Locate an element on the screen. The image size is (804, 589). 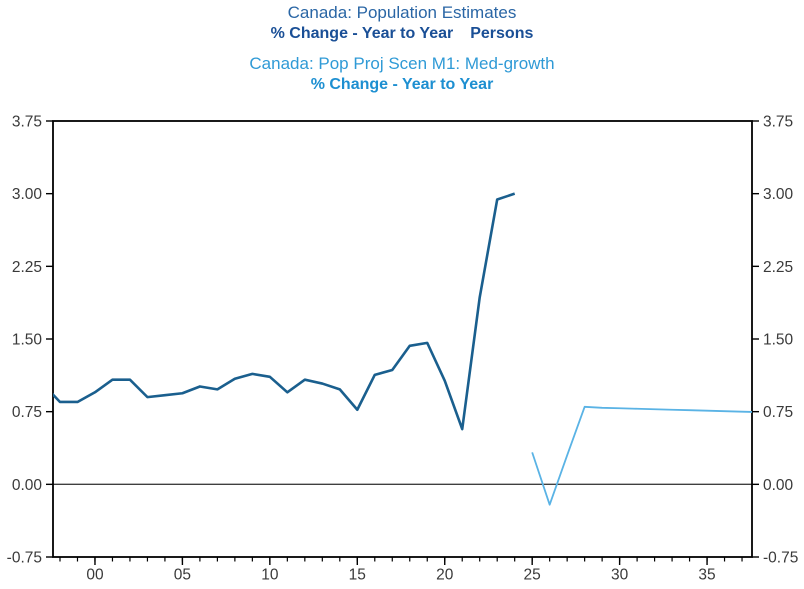
y-tick-label-left: 3.00 is located at coordinates (27, 194).